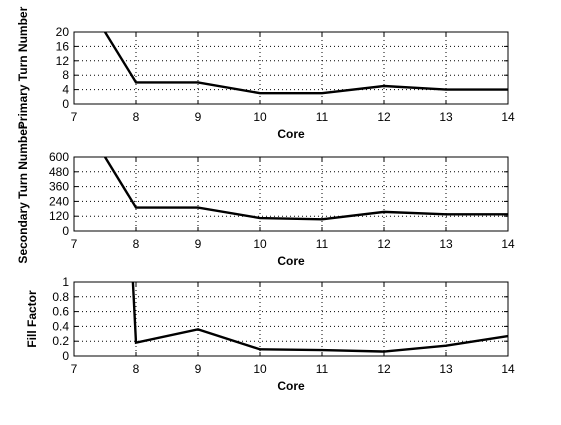 The width and height of the screenshot is (561, 425). I want to click on y-tick-label: 0.4, so click(60, 326).